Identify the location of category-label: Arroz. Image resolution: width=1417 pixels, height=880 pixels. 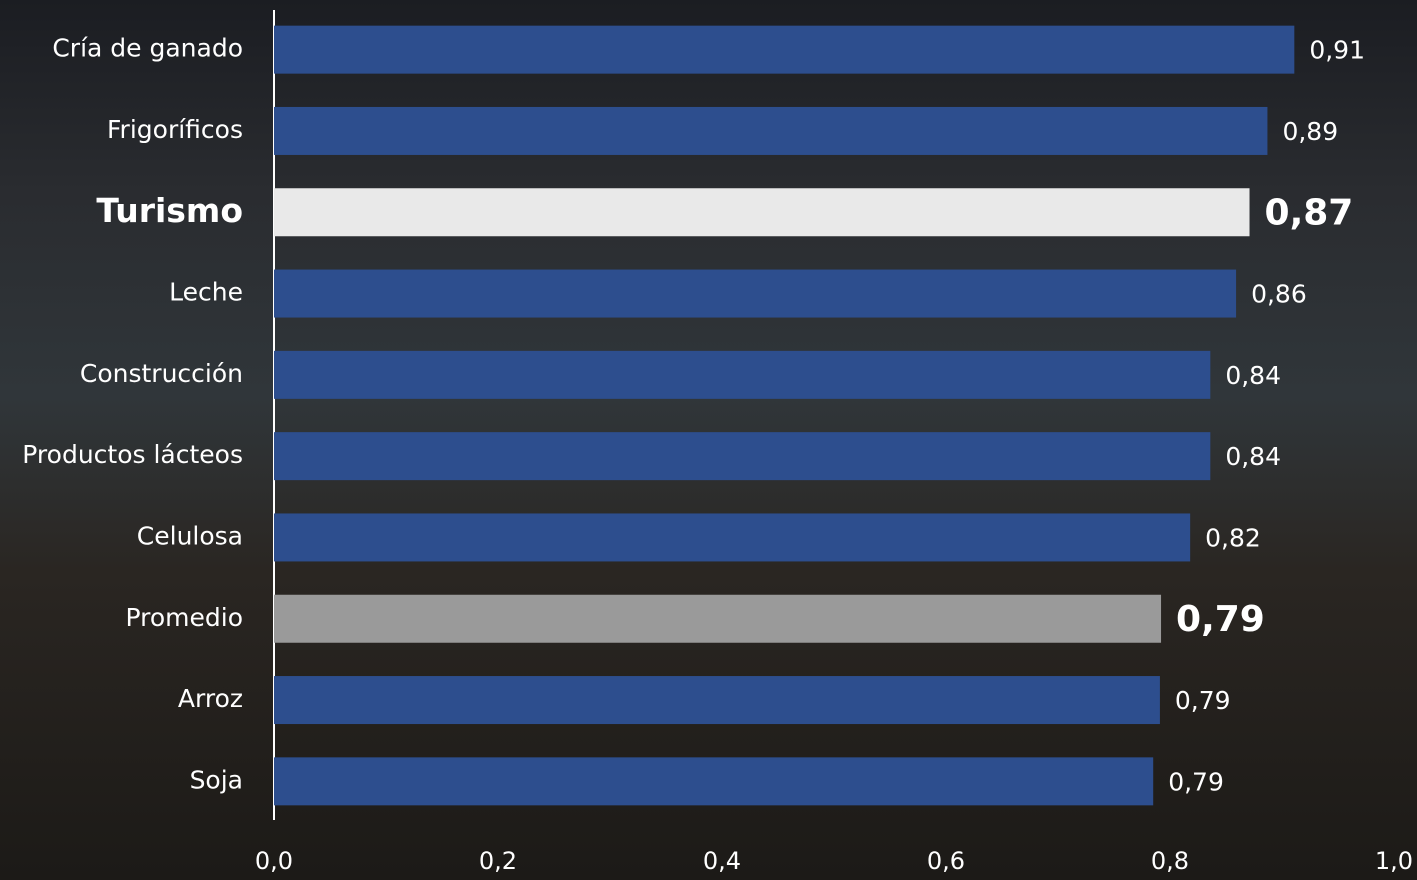
(210, 698).